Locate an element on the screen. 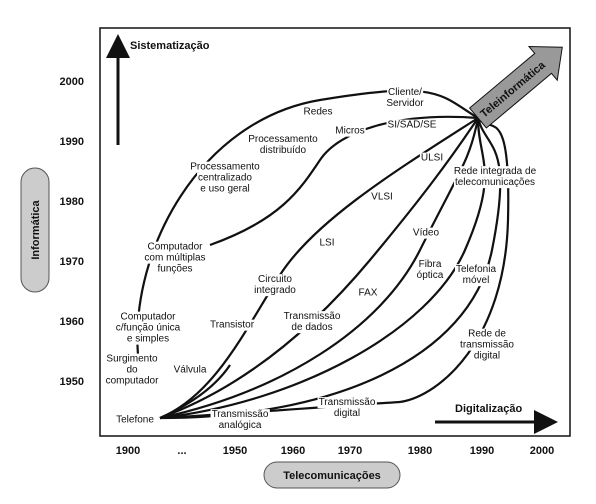  node-label: computador is located at coordinates (132, 381).